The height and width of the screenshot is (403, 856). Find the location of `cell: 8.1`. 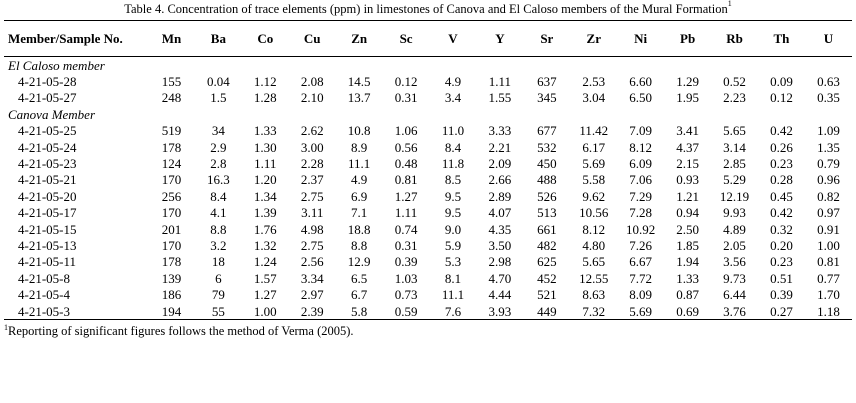

cell: 8.1 is located at coordinates (453, 278).